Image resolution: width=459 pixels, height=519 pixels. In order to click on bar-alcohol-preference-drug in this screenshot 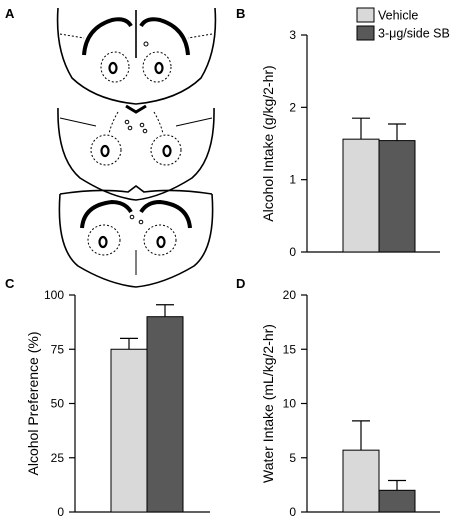, I will do `click(165, 414)`.